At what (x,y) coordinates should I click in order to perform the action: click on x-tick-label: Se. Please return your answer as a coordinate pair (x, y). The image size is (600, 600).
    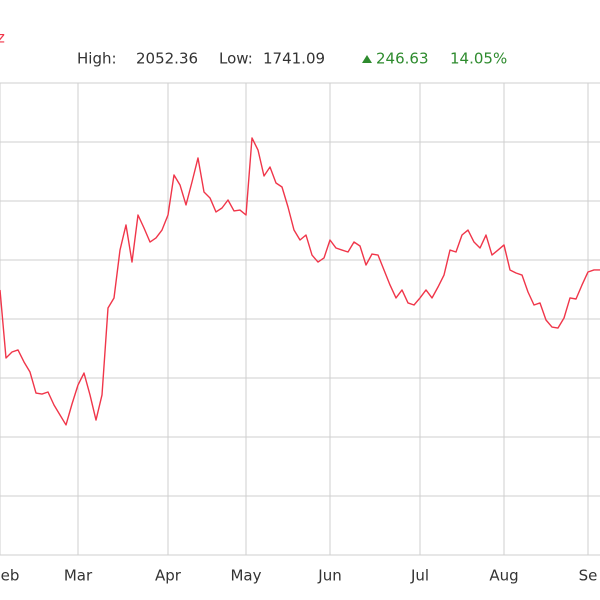
    Looking at the image, I should click on (588, 576).